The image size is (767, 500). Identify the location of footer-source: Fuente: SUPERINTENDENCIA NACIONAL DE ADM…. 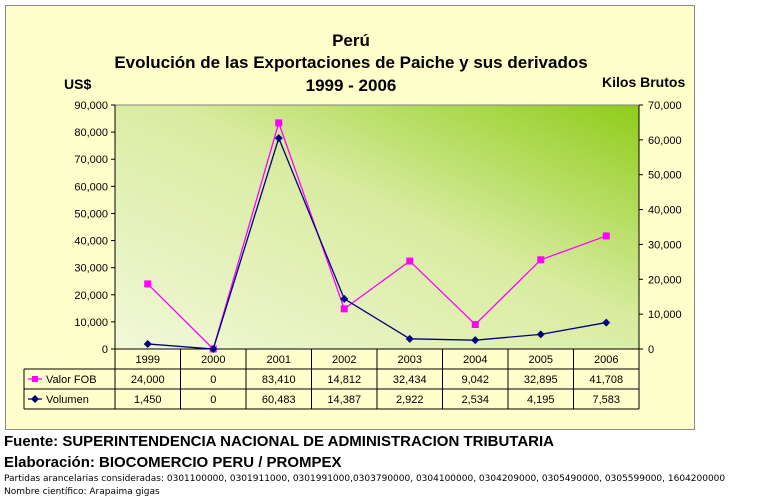
(279, 441).